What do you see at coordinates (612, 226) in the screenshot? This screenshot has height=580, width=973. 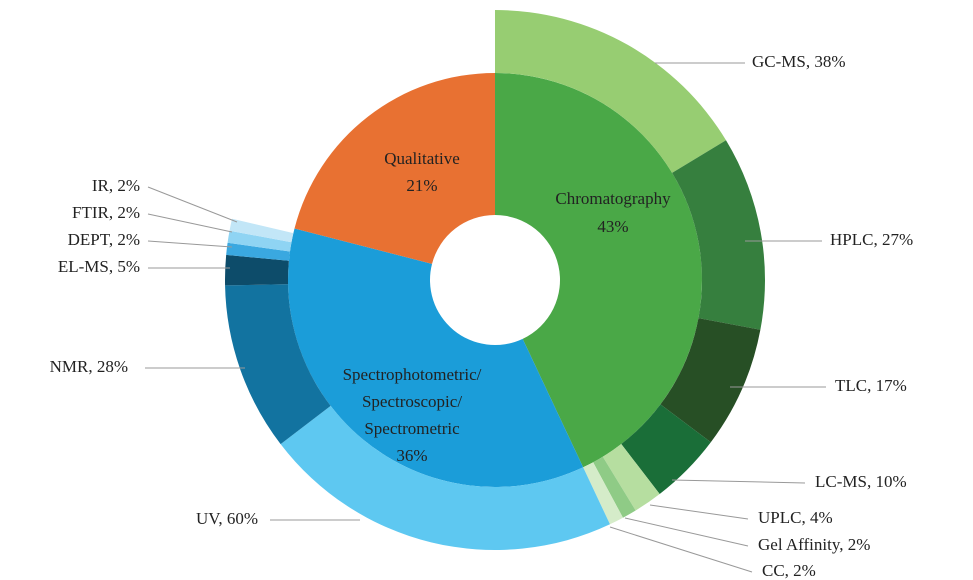 I see `inner-value-label: 43%` at bounding box center [612, 226].